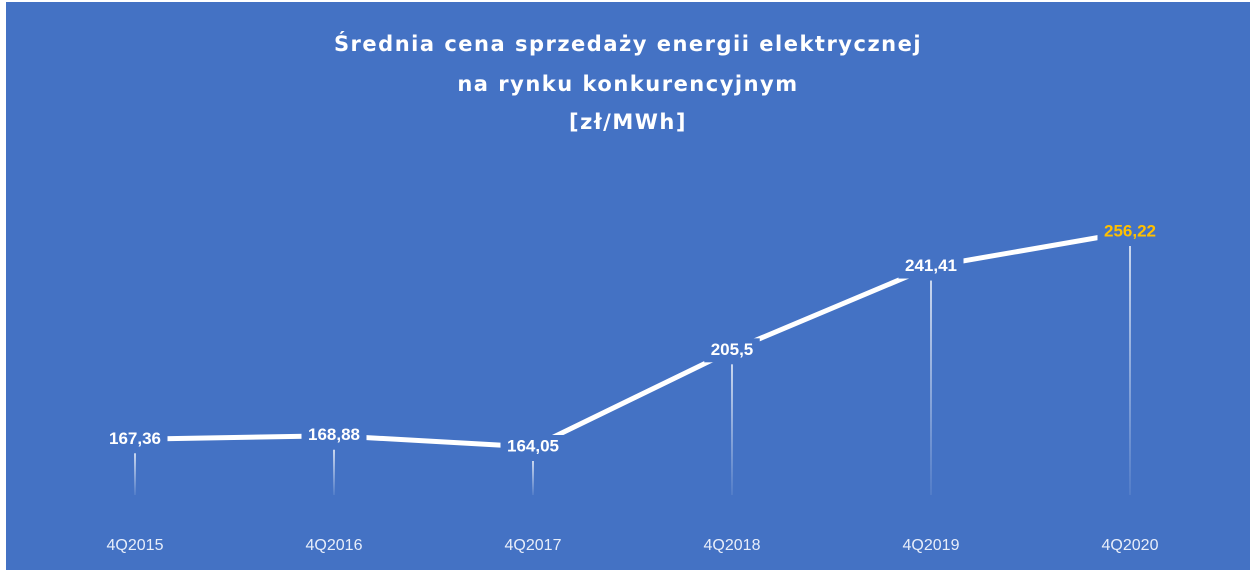 The width and height of the screenshot is (1257, 572). Describe the element at coordinates (1130, 545) in the screenshot. I see `x-tick-label: 4Q2020` at that location.